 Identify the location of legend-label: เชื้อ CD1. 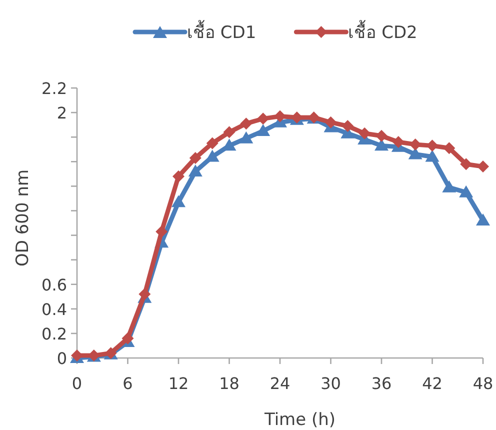
(221, 31).